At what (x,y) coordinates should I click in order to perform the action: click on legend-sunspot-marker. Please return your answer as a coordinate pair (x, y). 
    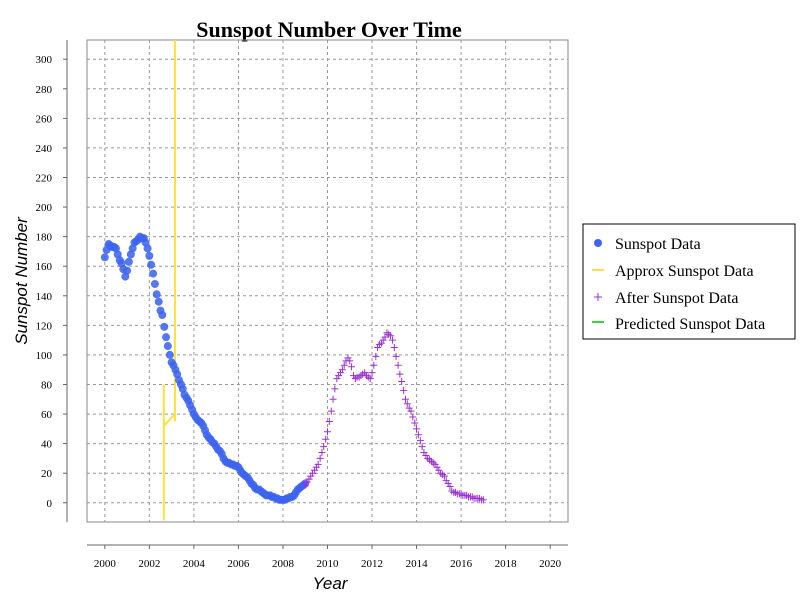
    Looking at the image, I should click on (598, 243).